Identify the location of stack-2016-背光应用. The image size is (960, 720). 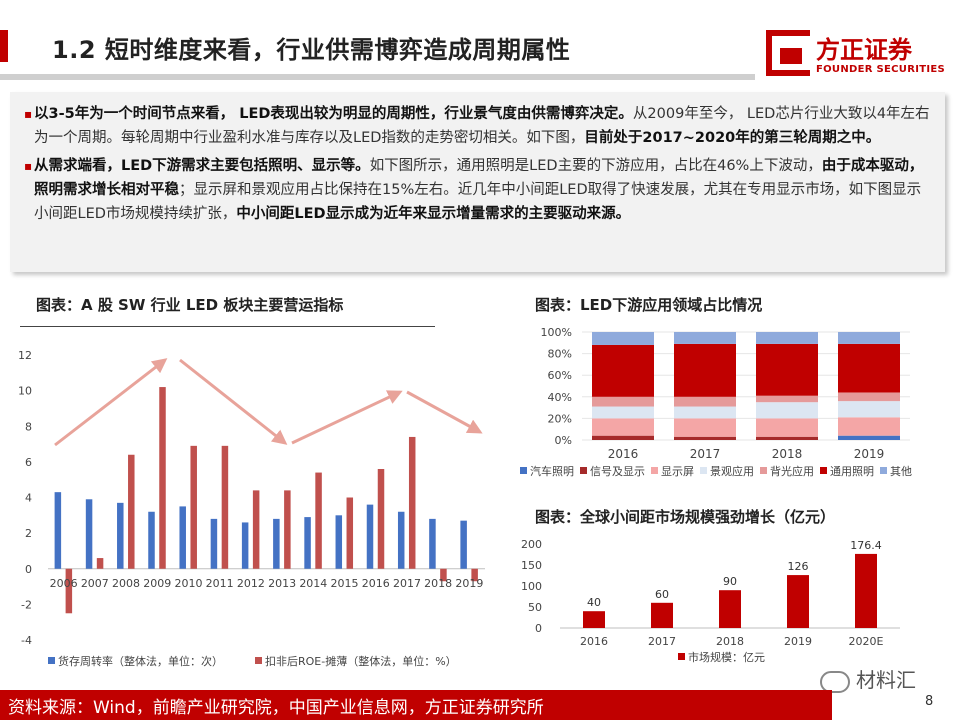
(623, 401).